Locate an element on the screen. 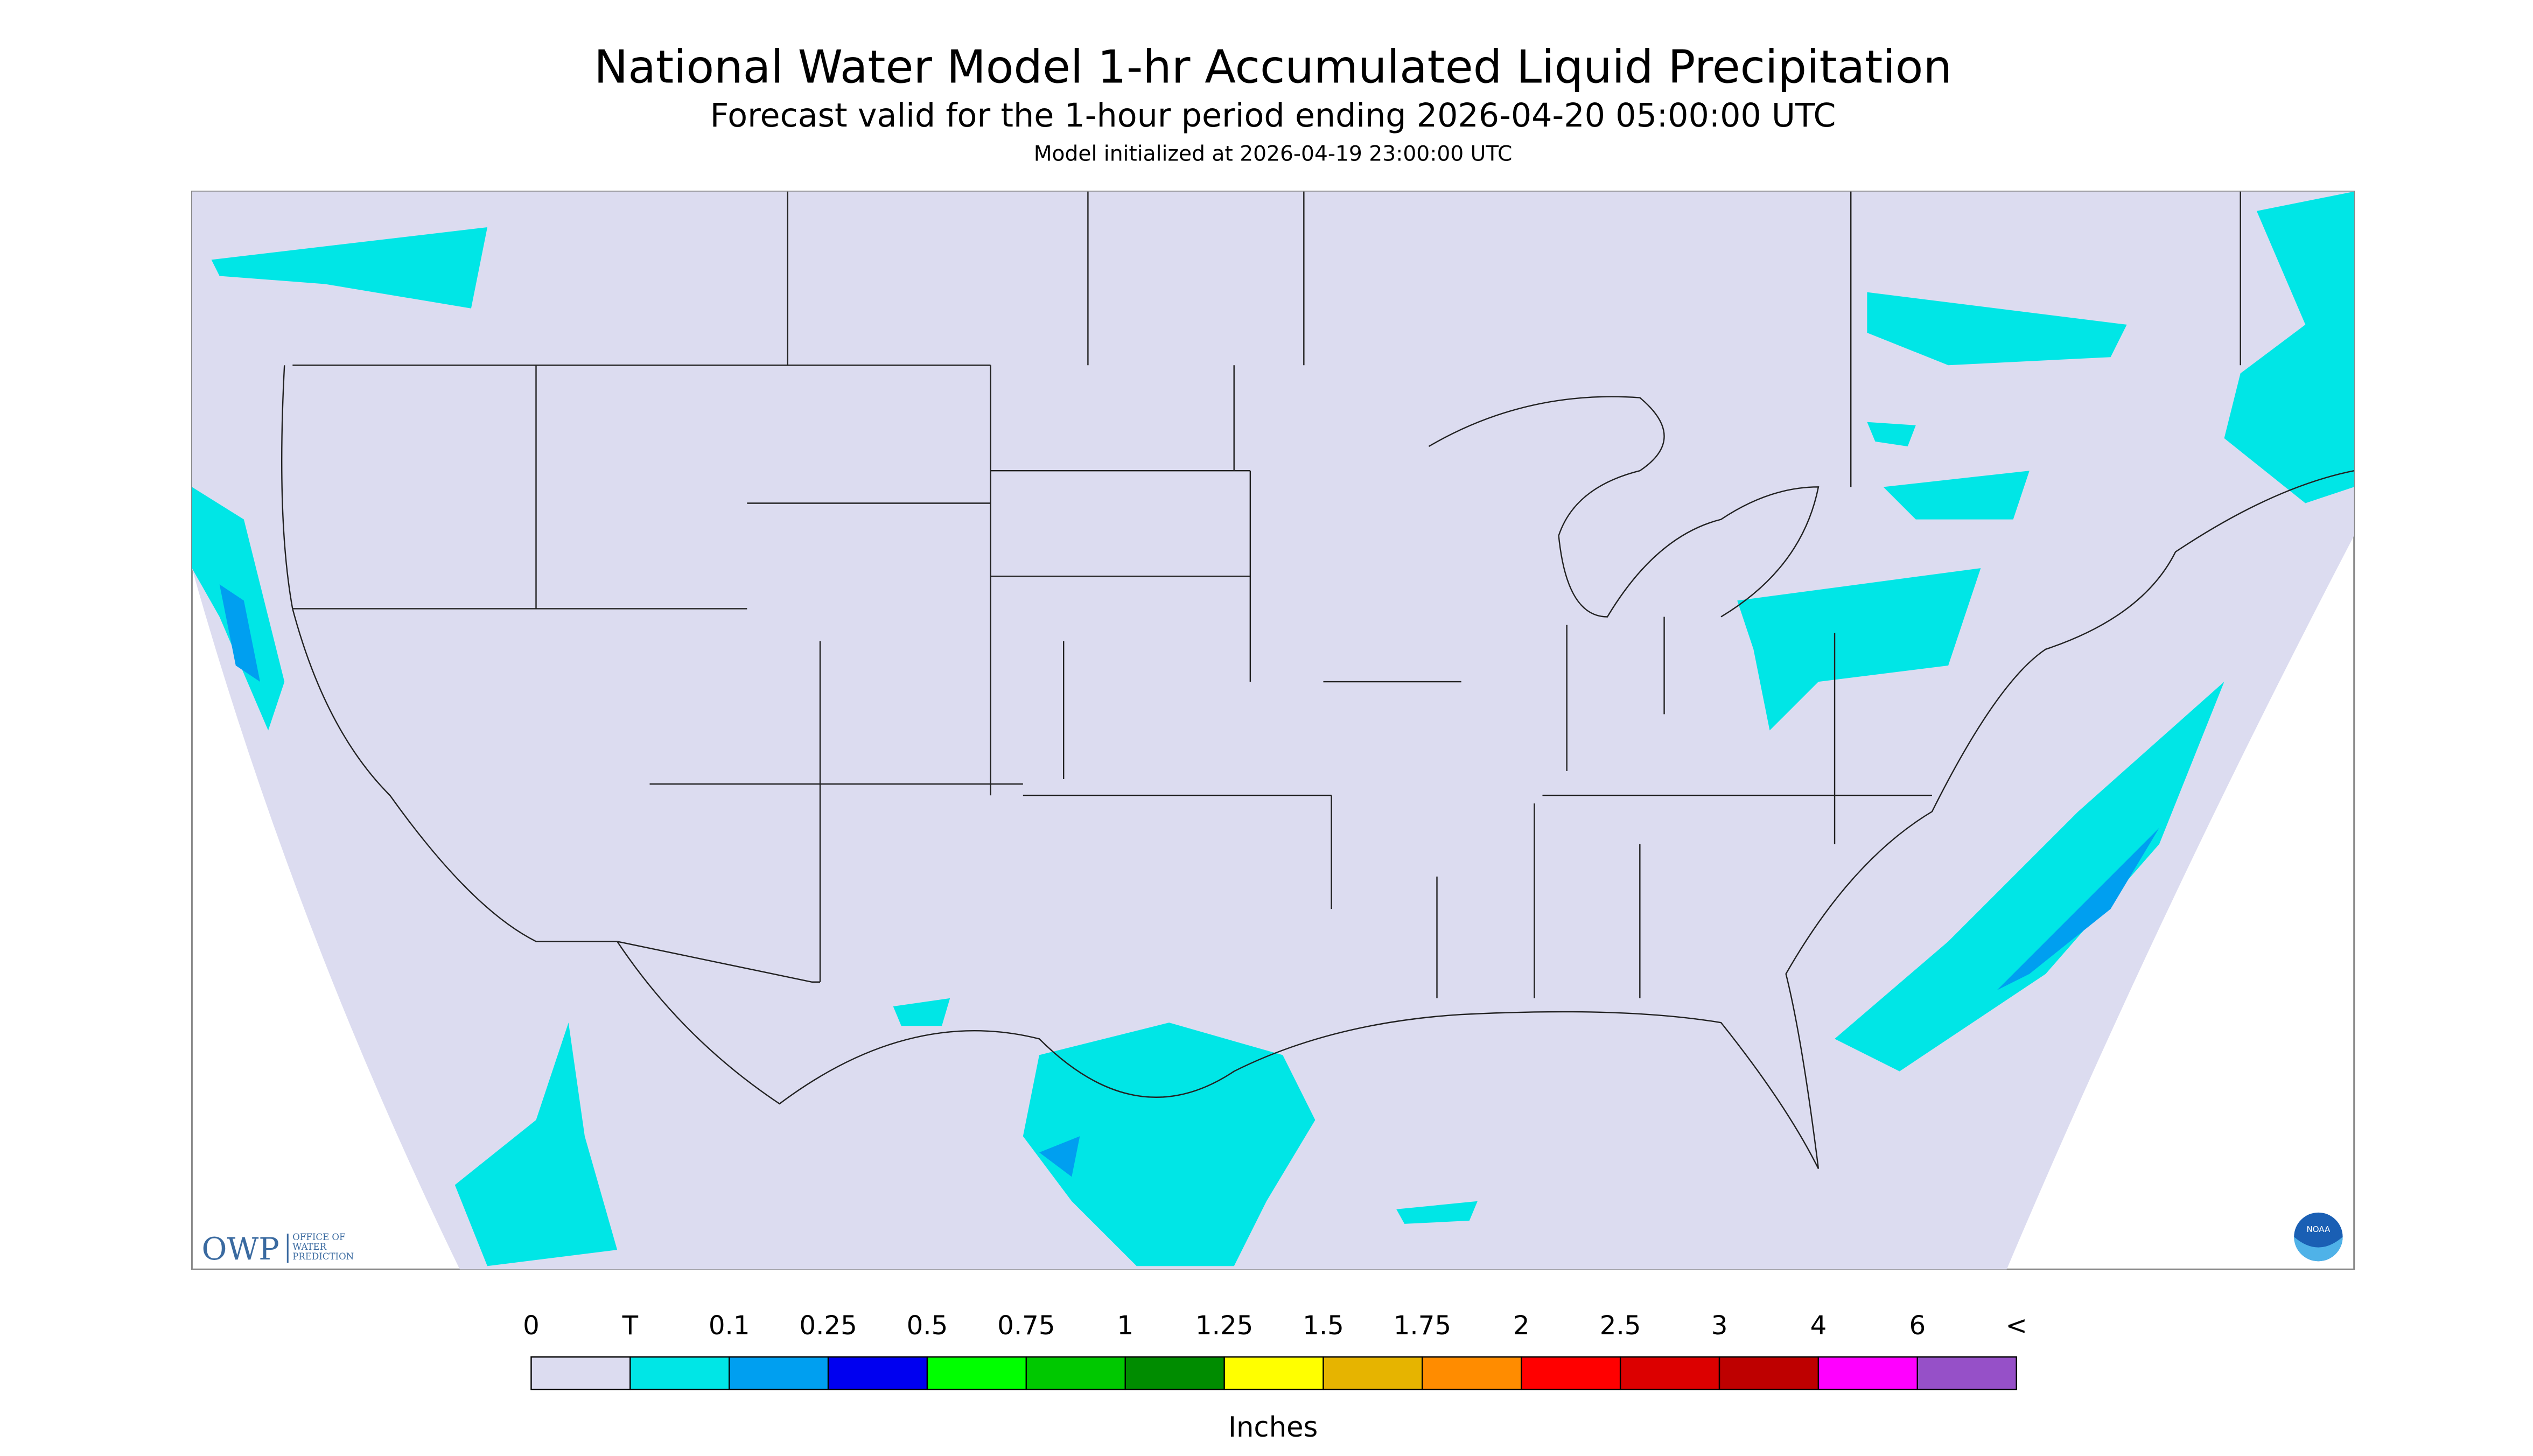 This screenshot has height=1456, width=2533. legend-label: 0.5 is located at coordinates (928, 1326).